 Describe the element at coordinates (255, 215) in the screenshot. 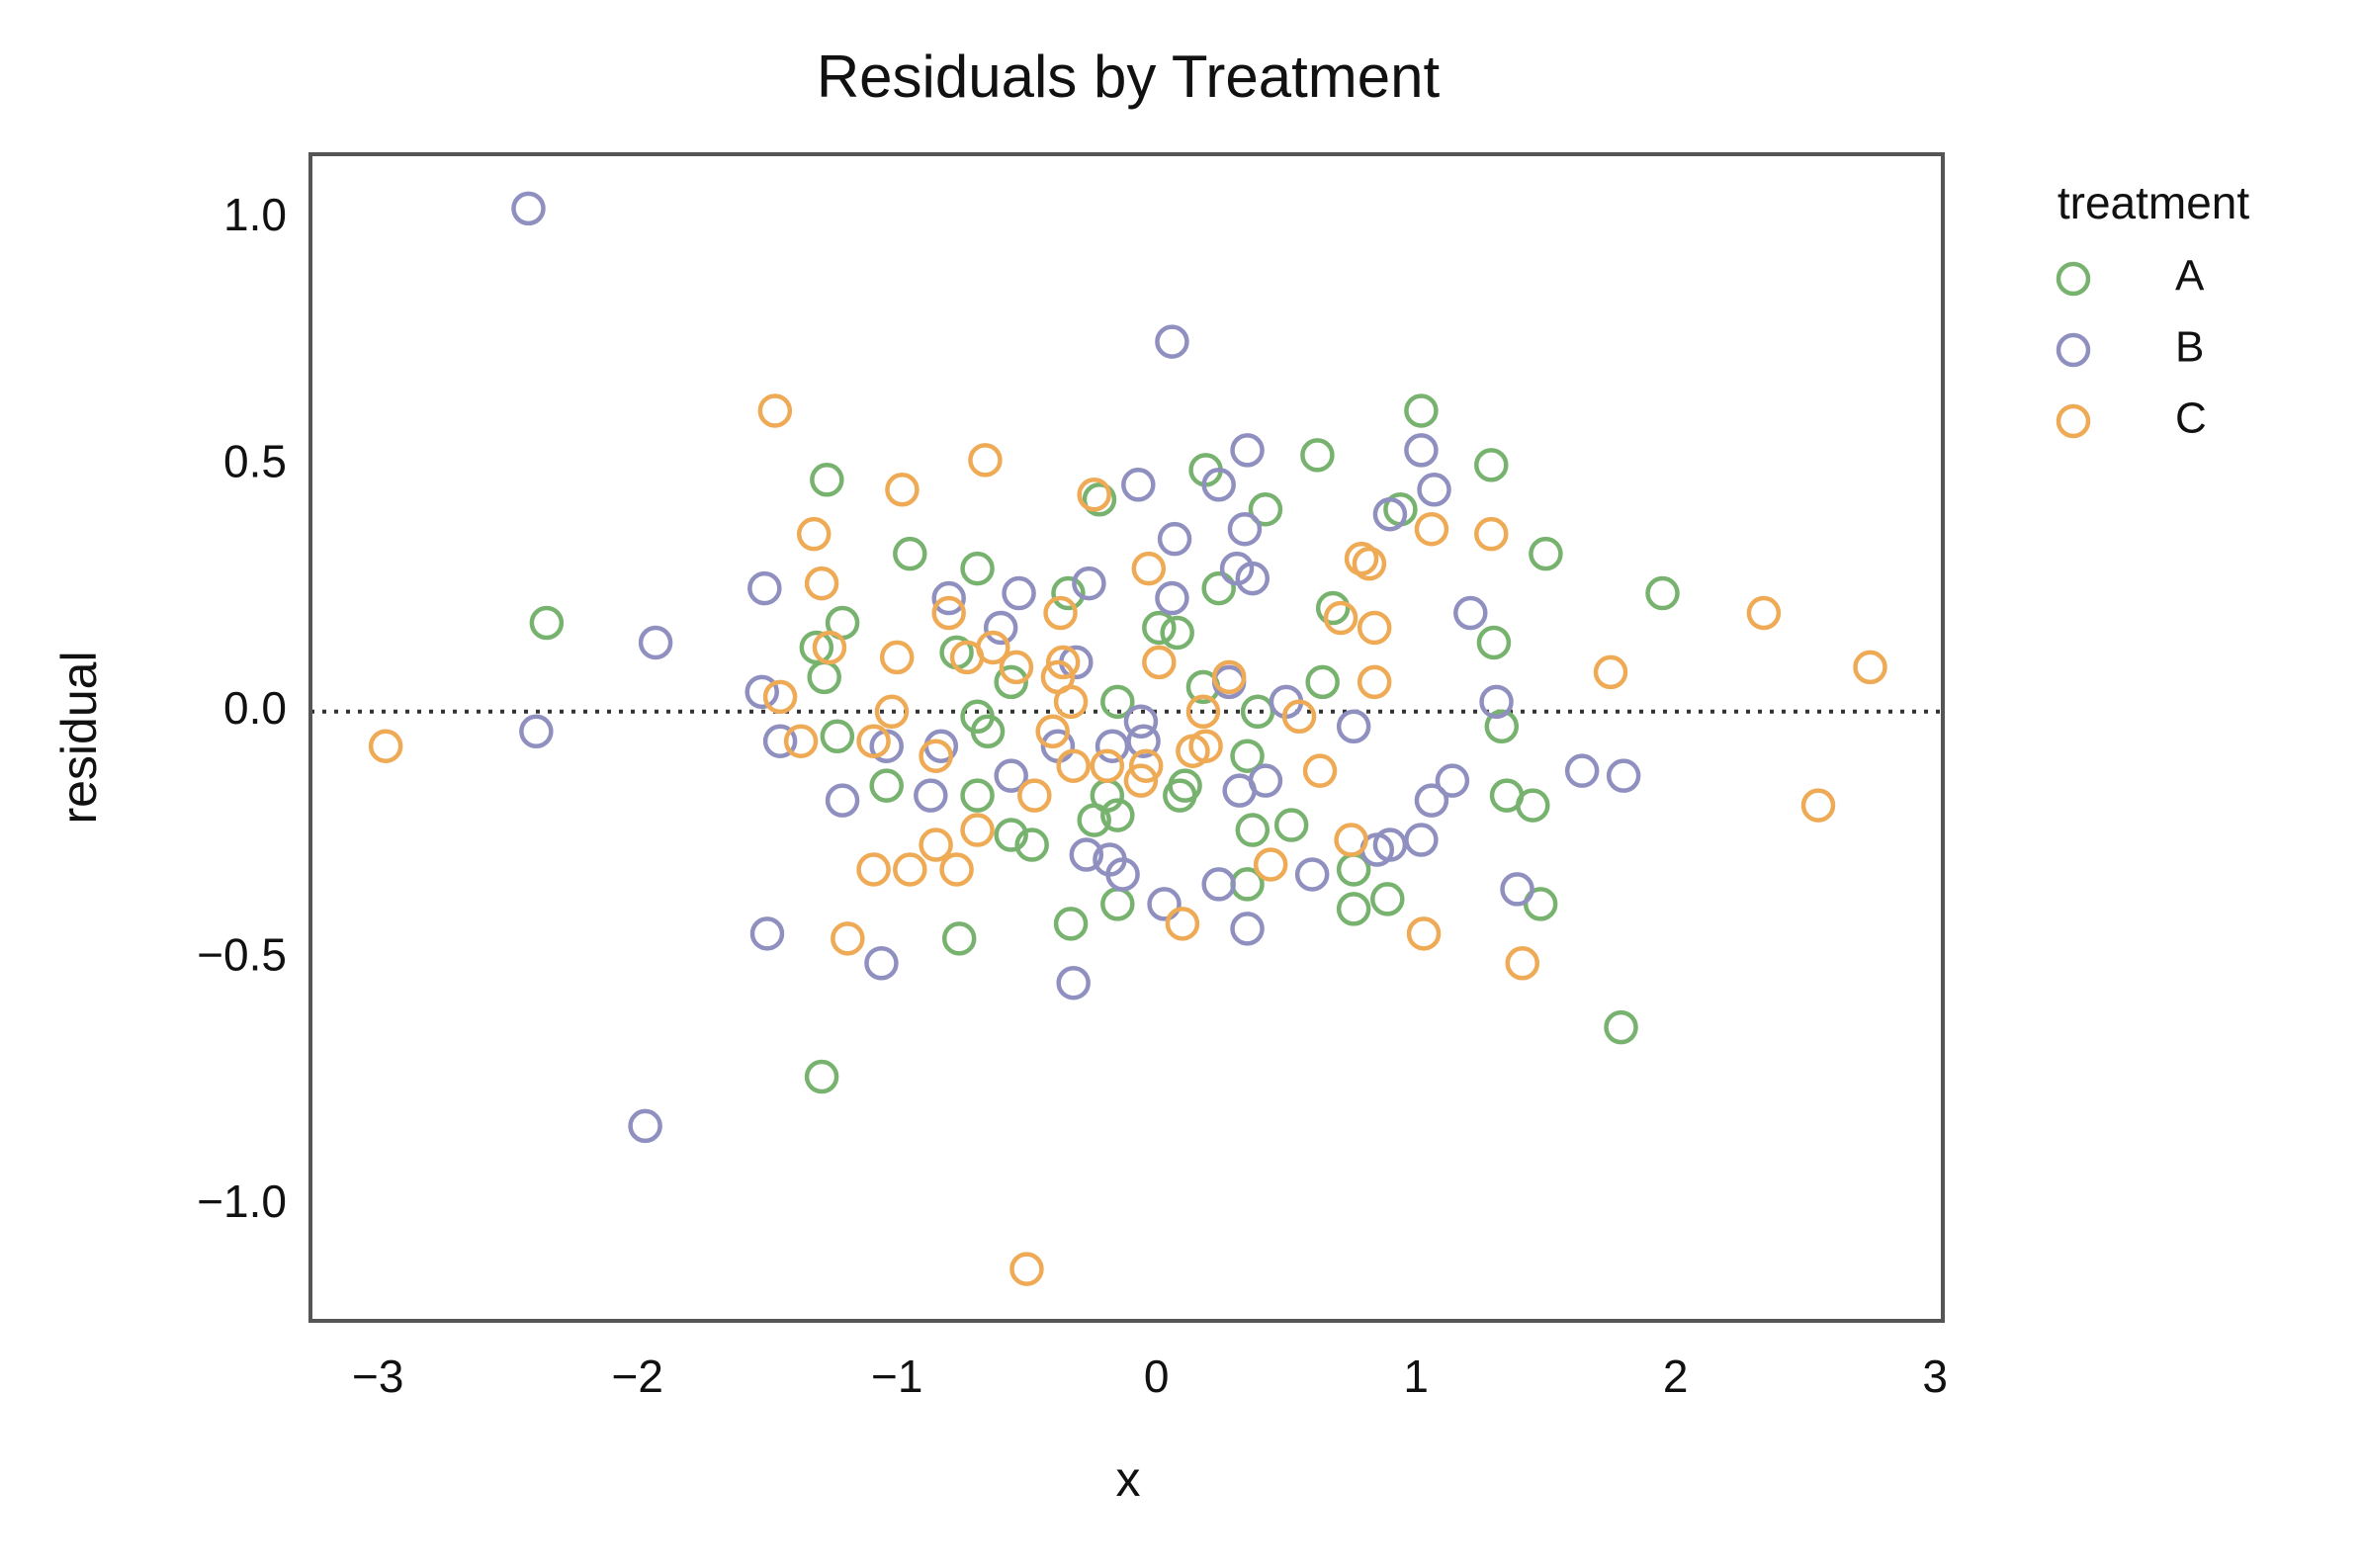

I see `y-tick-label: 1.0` at that location.